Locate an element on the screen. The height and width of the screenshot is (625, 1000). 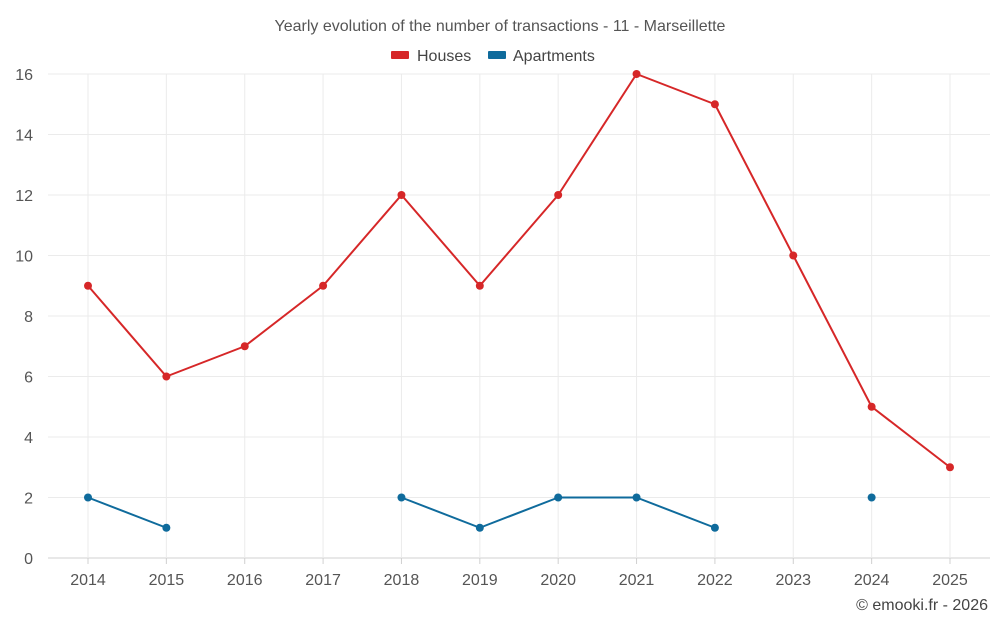
y-tick-label: 10 is located at coordinates (24, 257).